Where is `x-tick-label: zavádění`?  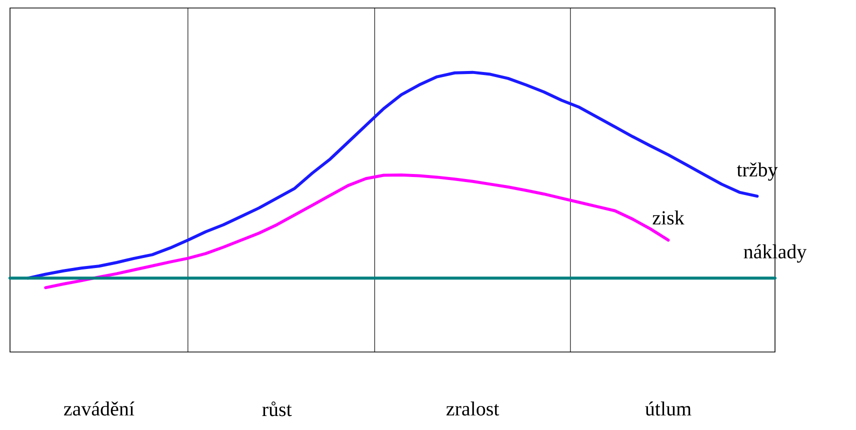 x-tick-label: zavádění is located at coordinates (99, 409).